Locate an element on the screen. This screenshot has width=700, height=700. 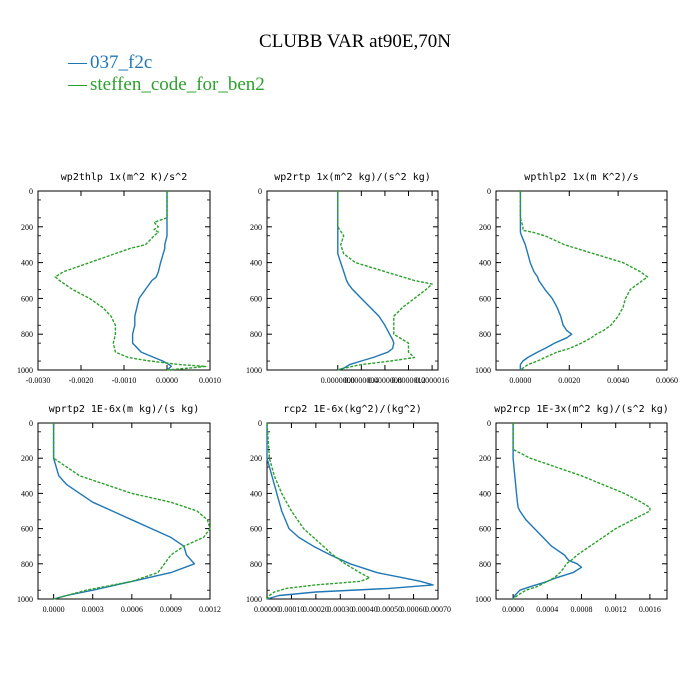
legend-label-2: steffen_code_for_ben2 is located at coordinates (177, 84).